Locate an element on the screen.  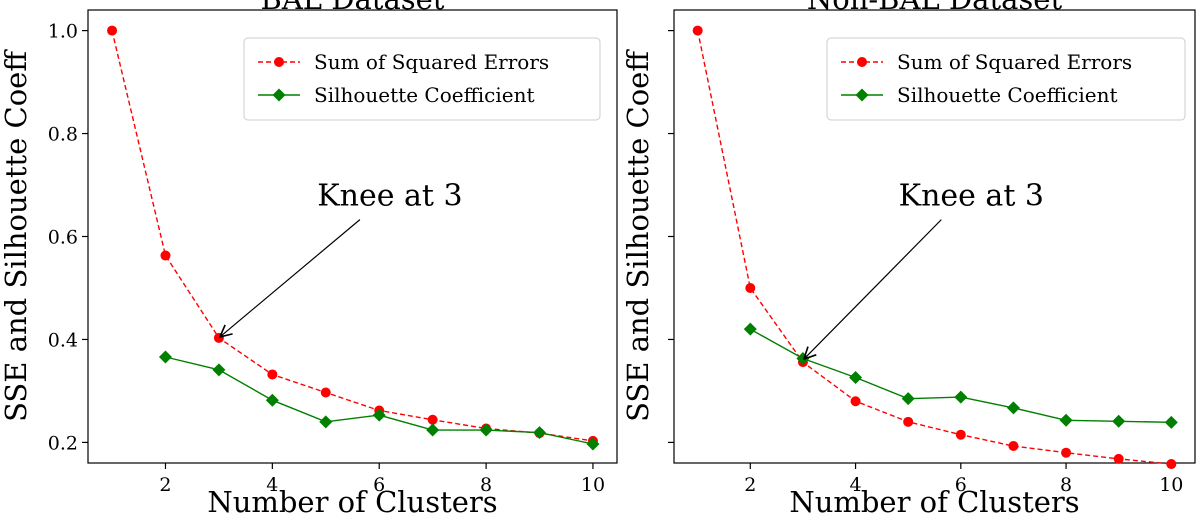
y-tick-label: 0.8 is located at coordinates (63, 135).